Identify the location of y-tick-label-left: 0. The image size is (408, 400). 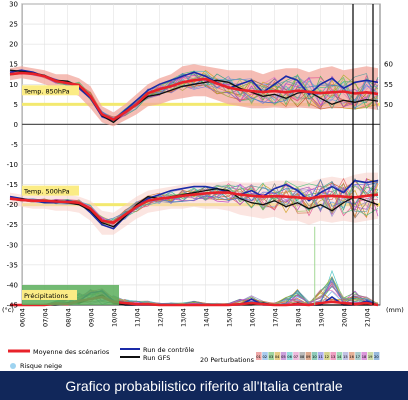
(16, 125).